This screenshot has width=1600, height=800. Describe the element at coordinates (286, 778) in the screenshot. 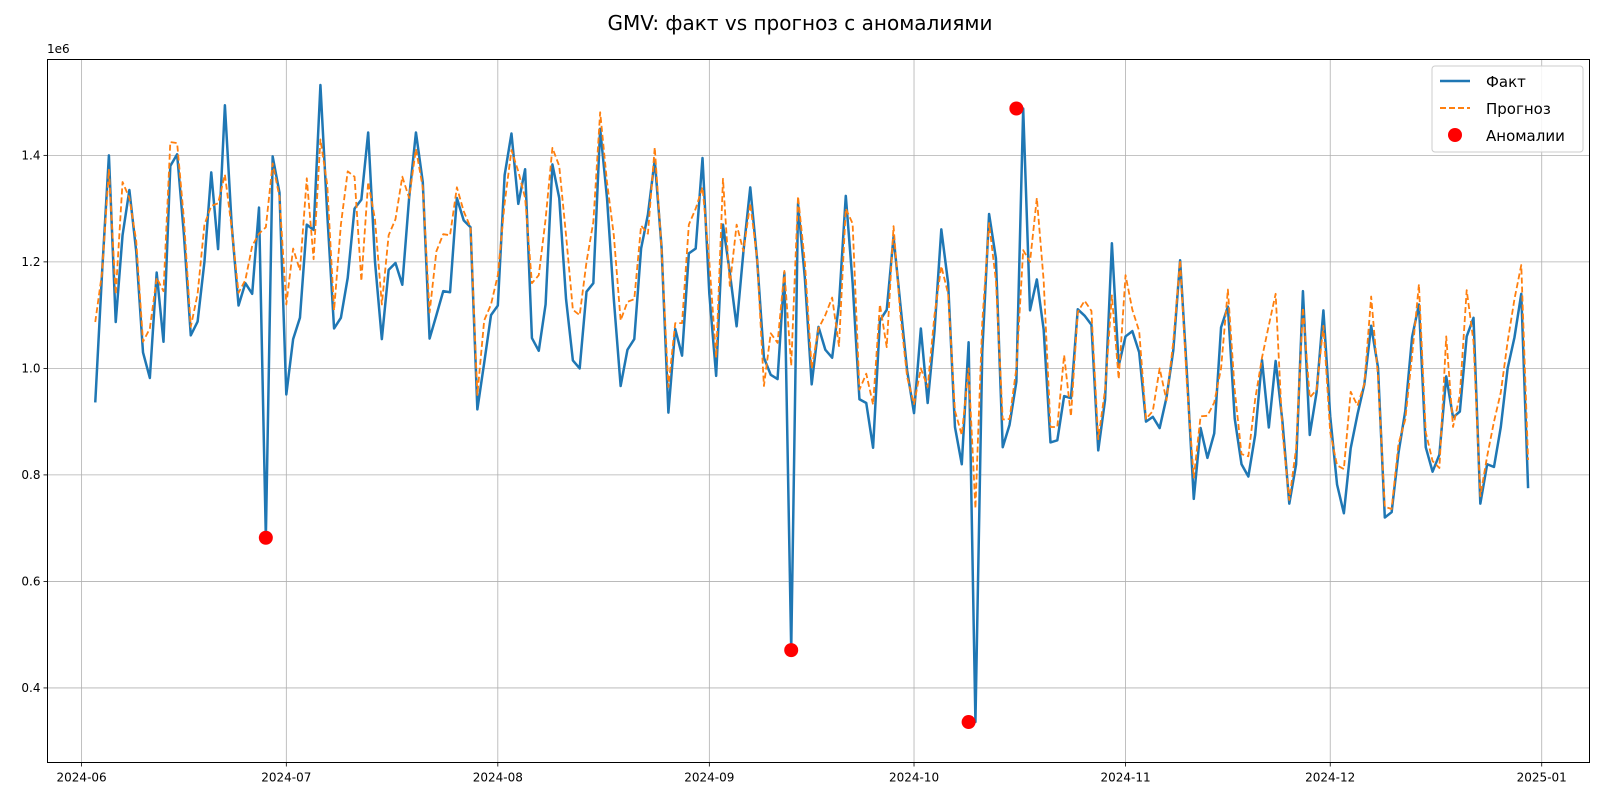

I see `x-tick-label: 2024-07` at that location.